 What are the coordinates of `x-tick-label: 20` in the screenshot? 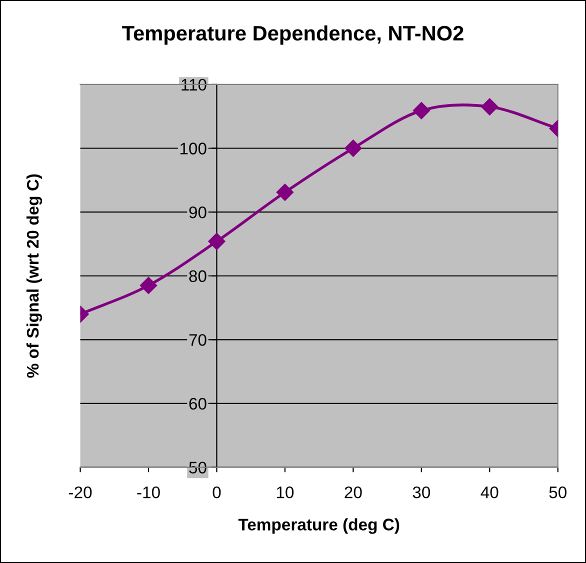 It's located at (353, 492).